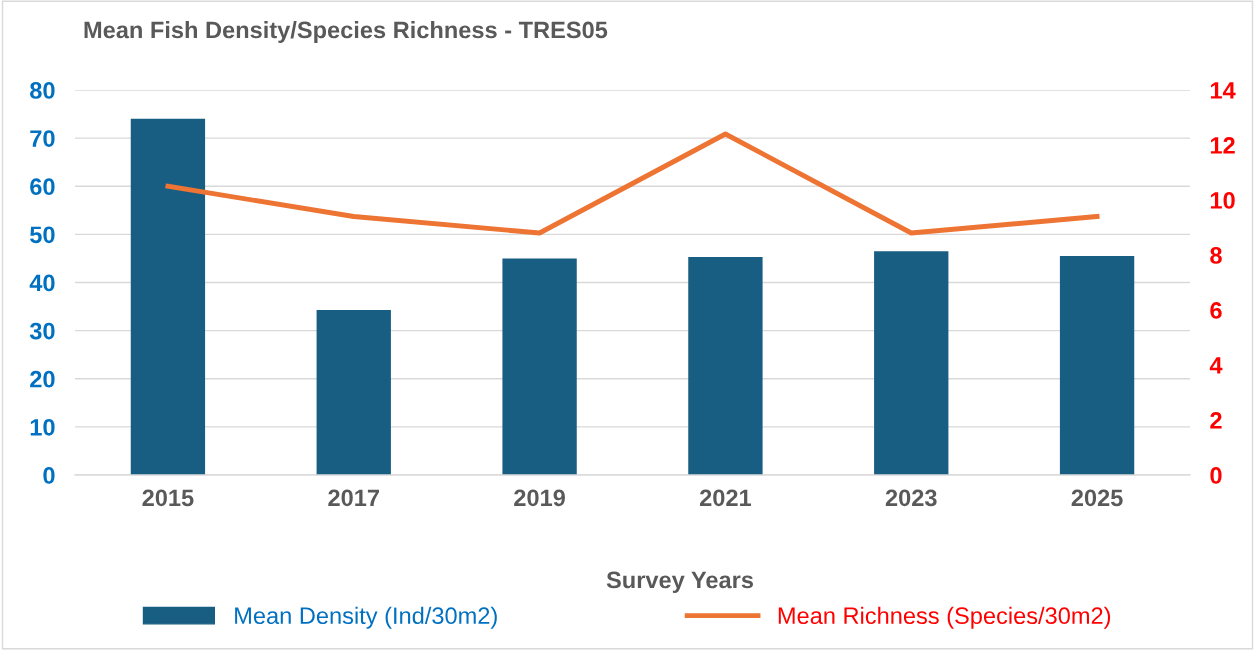 This screenshot has height=650, width=1255. What do you see at coordinates (944, 617) in the screenshot?
I see `legend-label: Mean Richness (Species/30m2)` at bounding box center [944, 617].